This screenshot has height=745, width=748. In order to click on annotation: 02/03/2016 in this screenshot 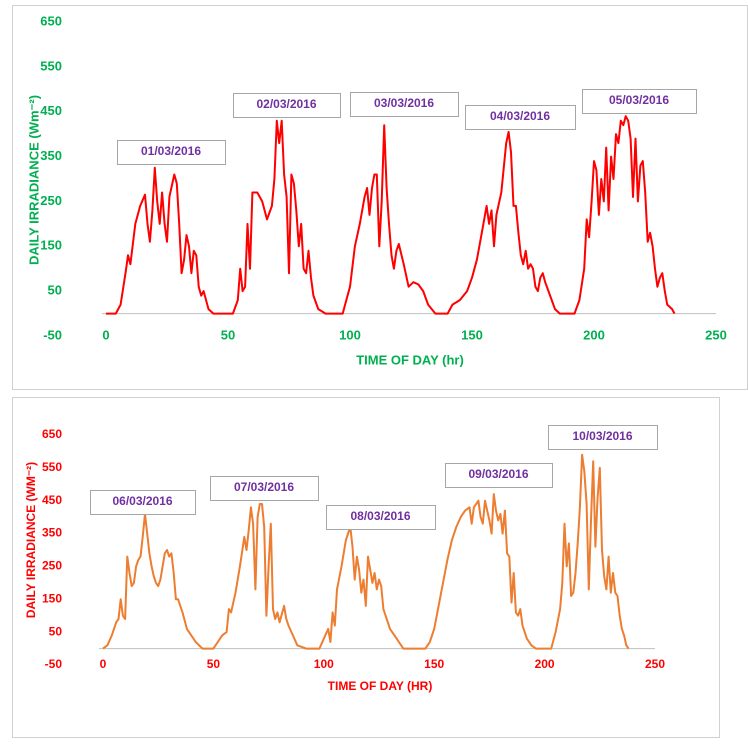, I will do `click(286, 104)`.